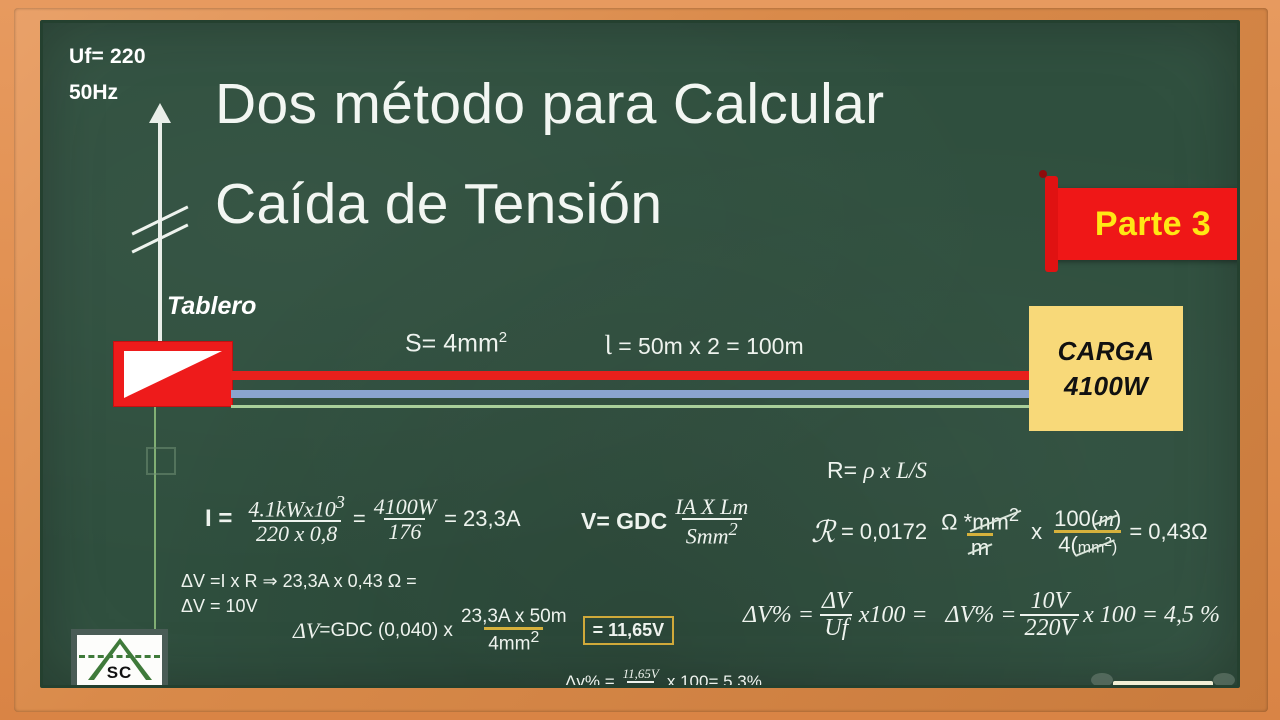 Image resolution: width=1280 pixels, height=720 pixels. Describe the element at coordinates (161, 461) in the screenshot. I see `junction-box-icon` at that location.